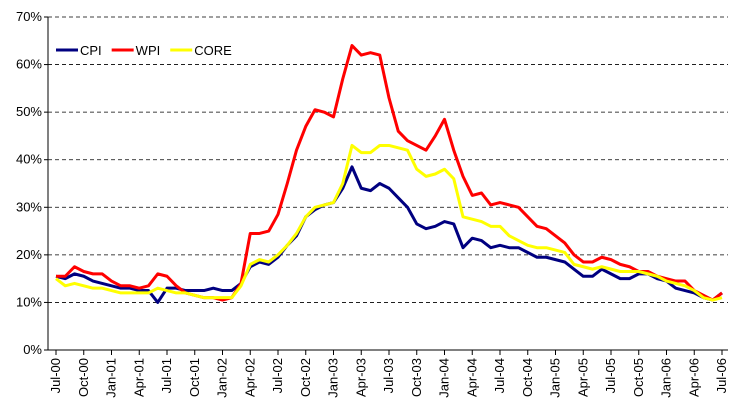 This screenshot has width=730, height=407. Describe the element at coordinates (499, 375) in the screenshot. I see `x-tick-label: Jul-04` at that location.